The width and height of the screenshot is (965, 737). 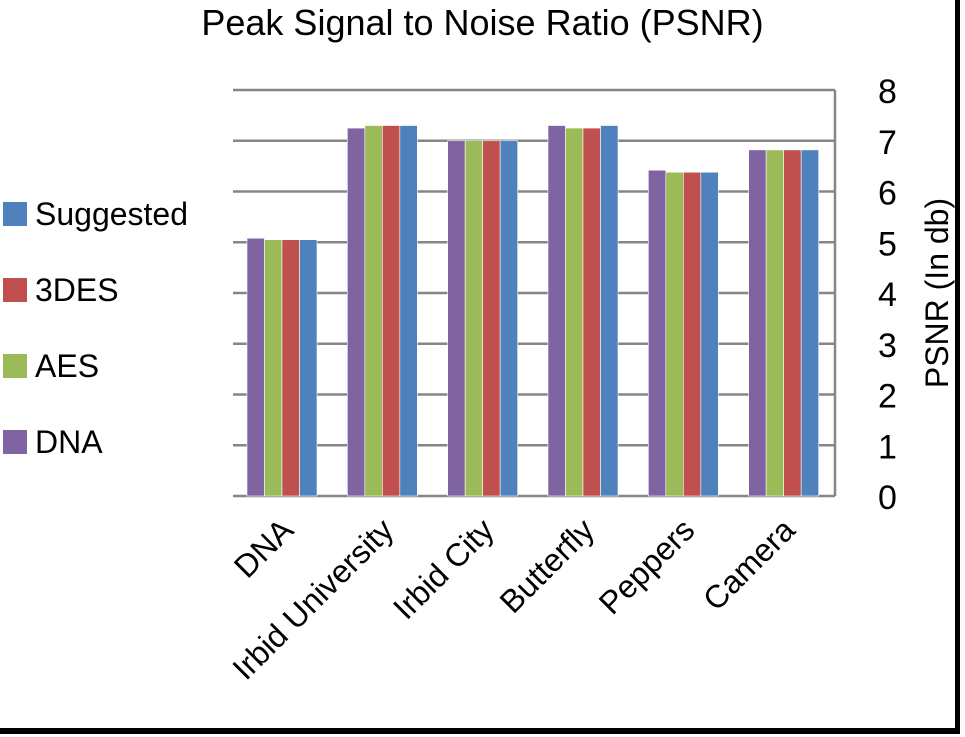 I want to click on y-tick-label: 4, so click(x=887, y=295).